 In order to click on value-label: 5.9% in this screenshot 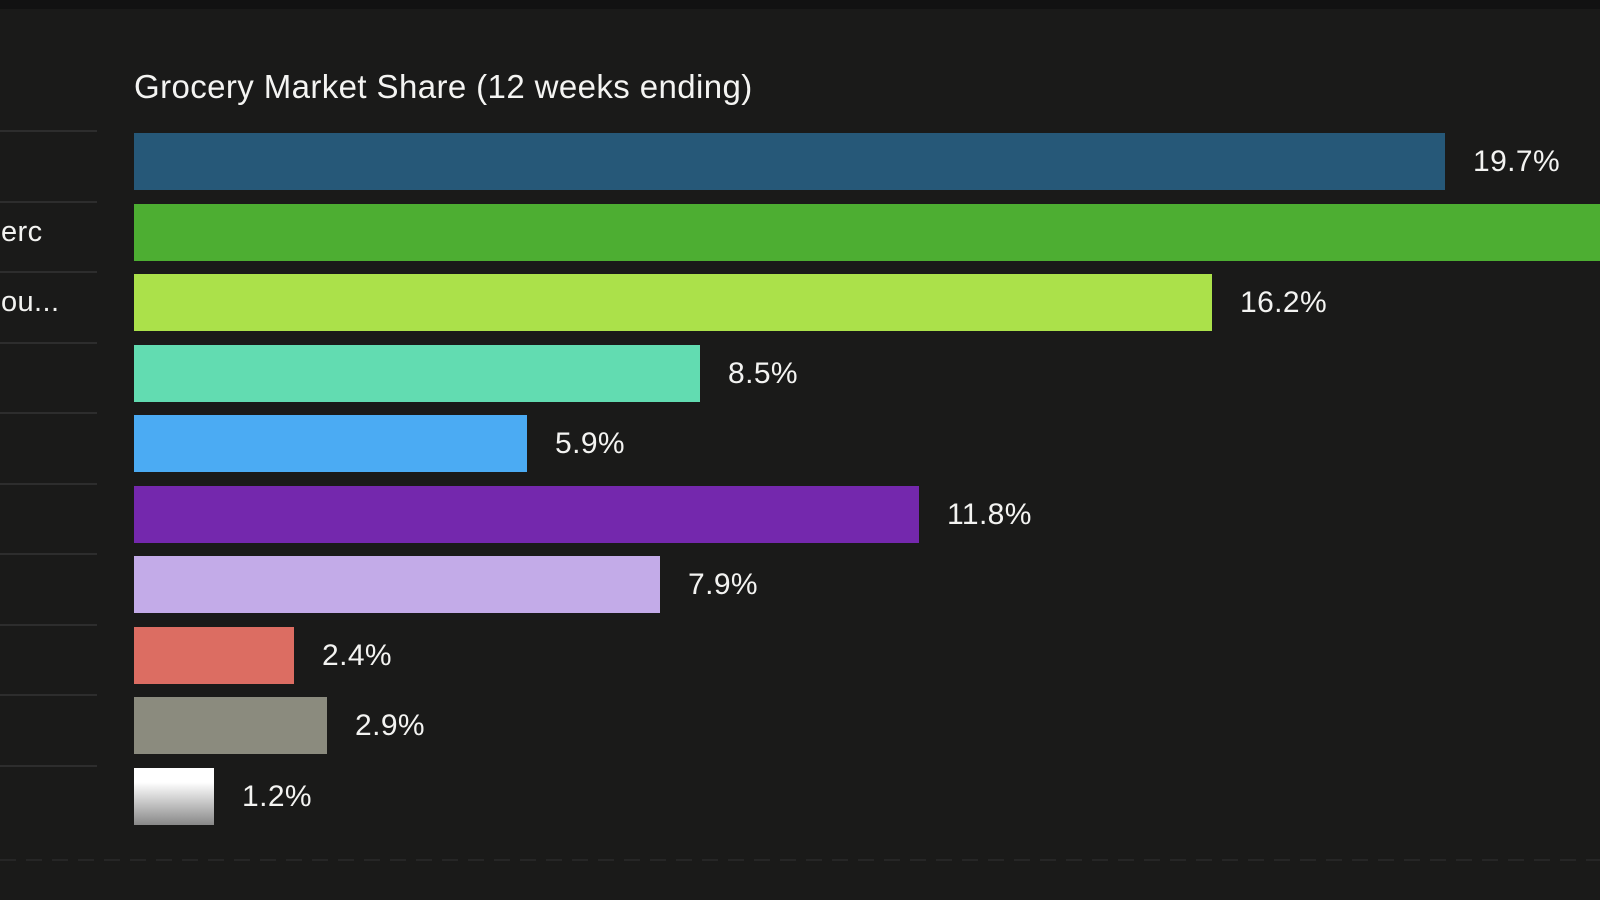, I will do `click(590, 443)`.